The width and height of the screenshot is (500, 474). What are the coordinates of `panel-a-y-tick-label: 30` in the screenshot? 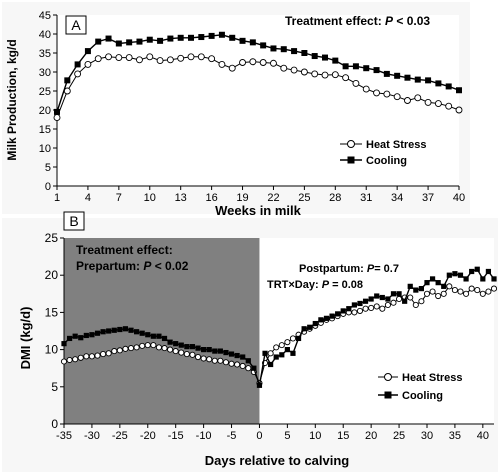 It's located at (45, 73).